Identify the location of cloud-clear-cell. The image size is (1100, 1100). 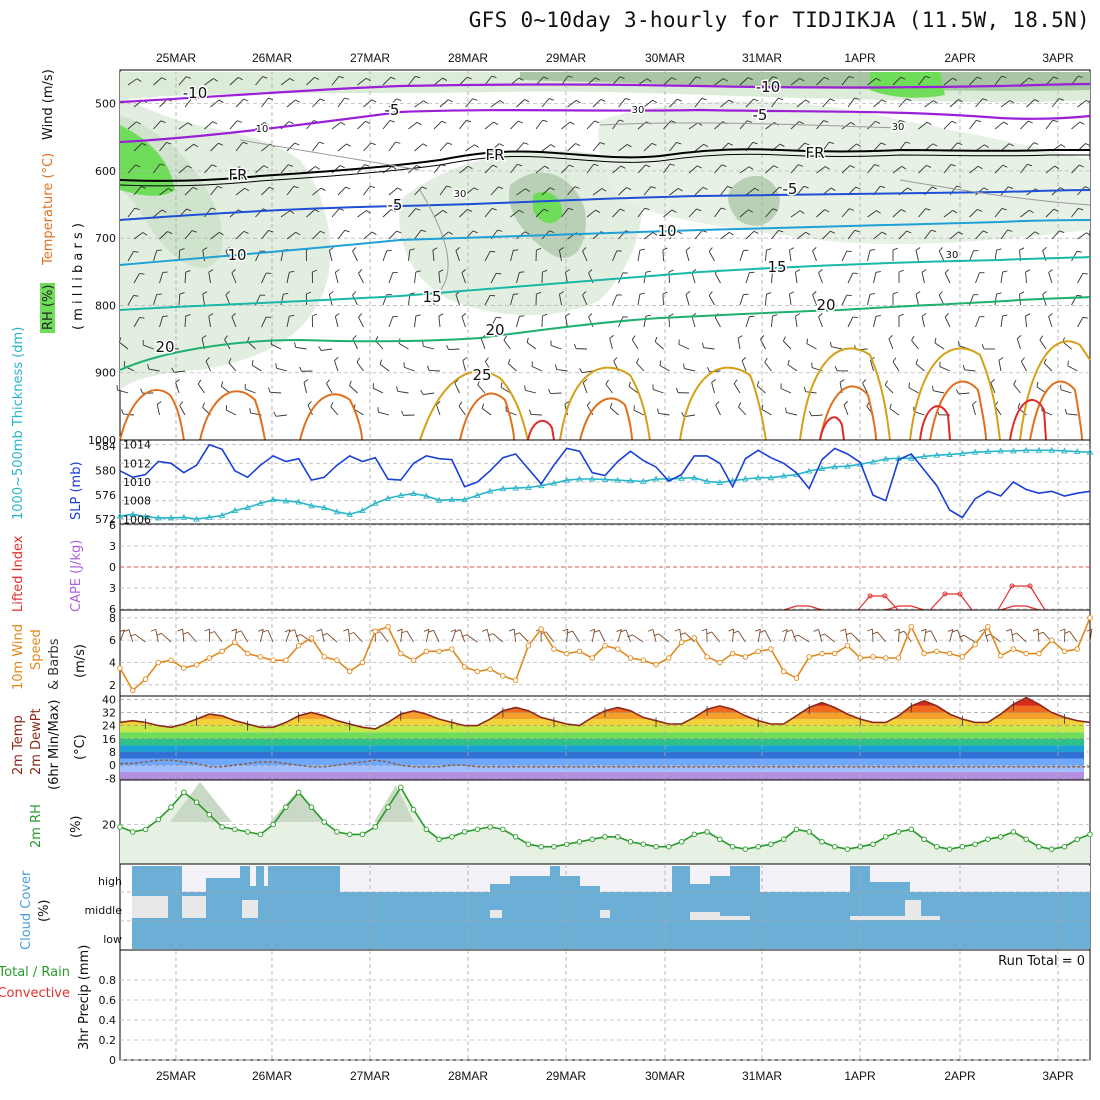
(805, 879).